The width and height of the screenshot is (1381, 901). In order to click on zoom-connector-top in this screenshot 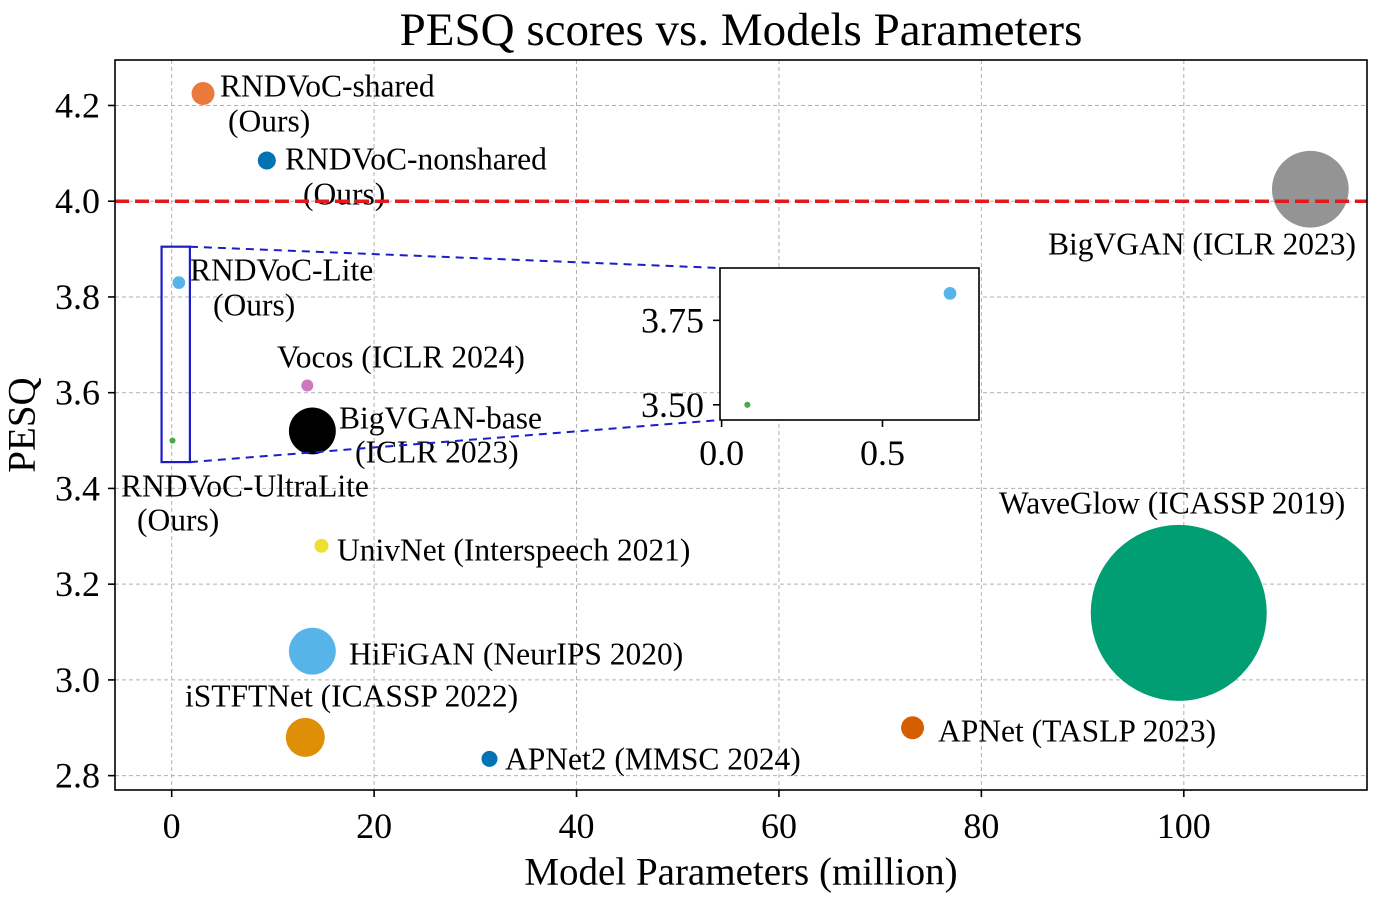, I will do `click(455, 257)`.